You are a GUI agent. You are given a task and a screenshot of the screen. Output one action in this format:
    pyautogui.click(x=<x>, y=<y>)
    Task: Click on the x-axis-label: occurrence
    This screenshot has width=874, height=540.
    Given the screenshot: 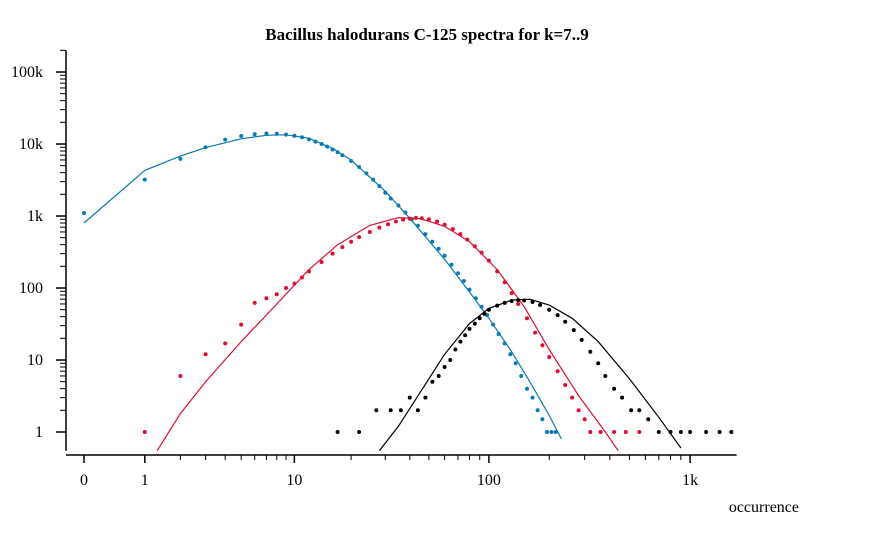 What is the action you would take?
    pyautogui.click(x=764, y=507)
    